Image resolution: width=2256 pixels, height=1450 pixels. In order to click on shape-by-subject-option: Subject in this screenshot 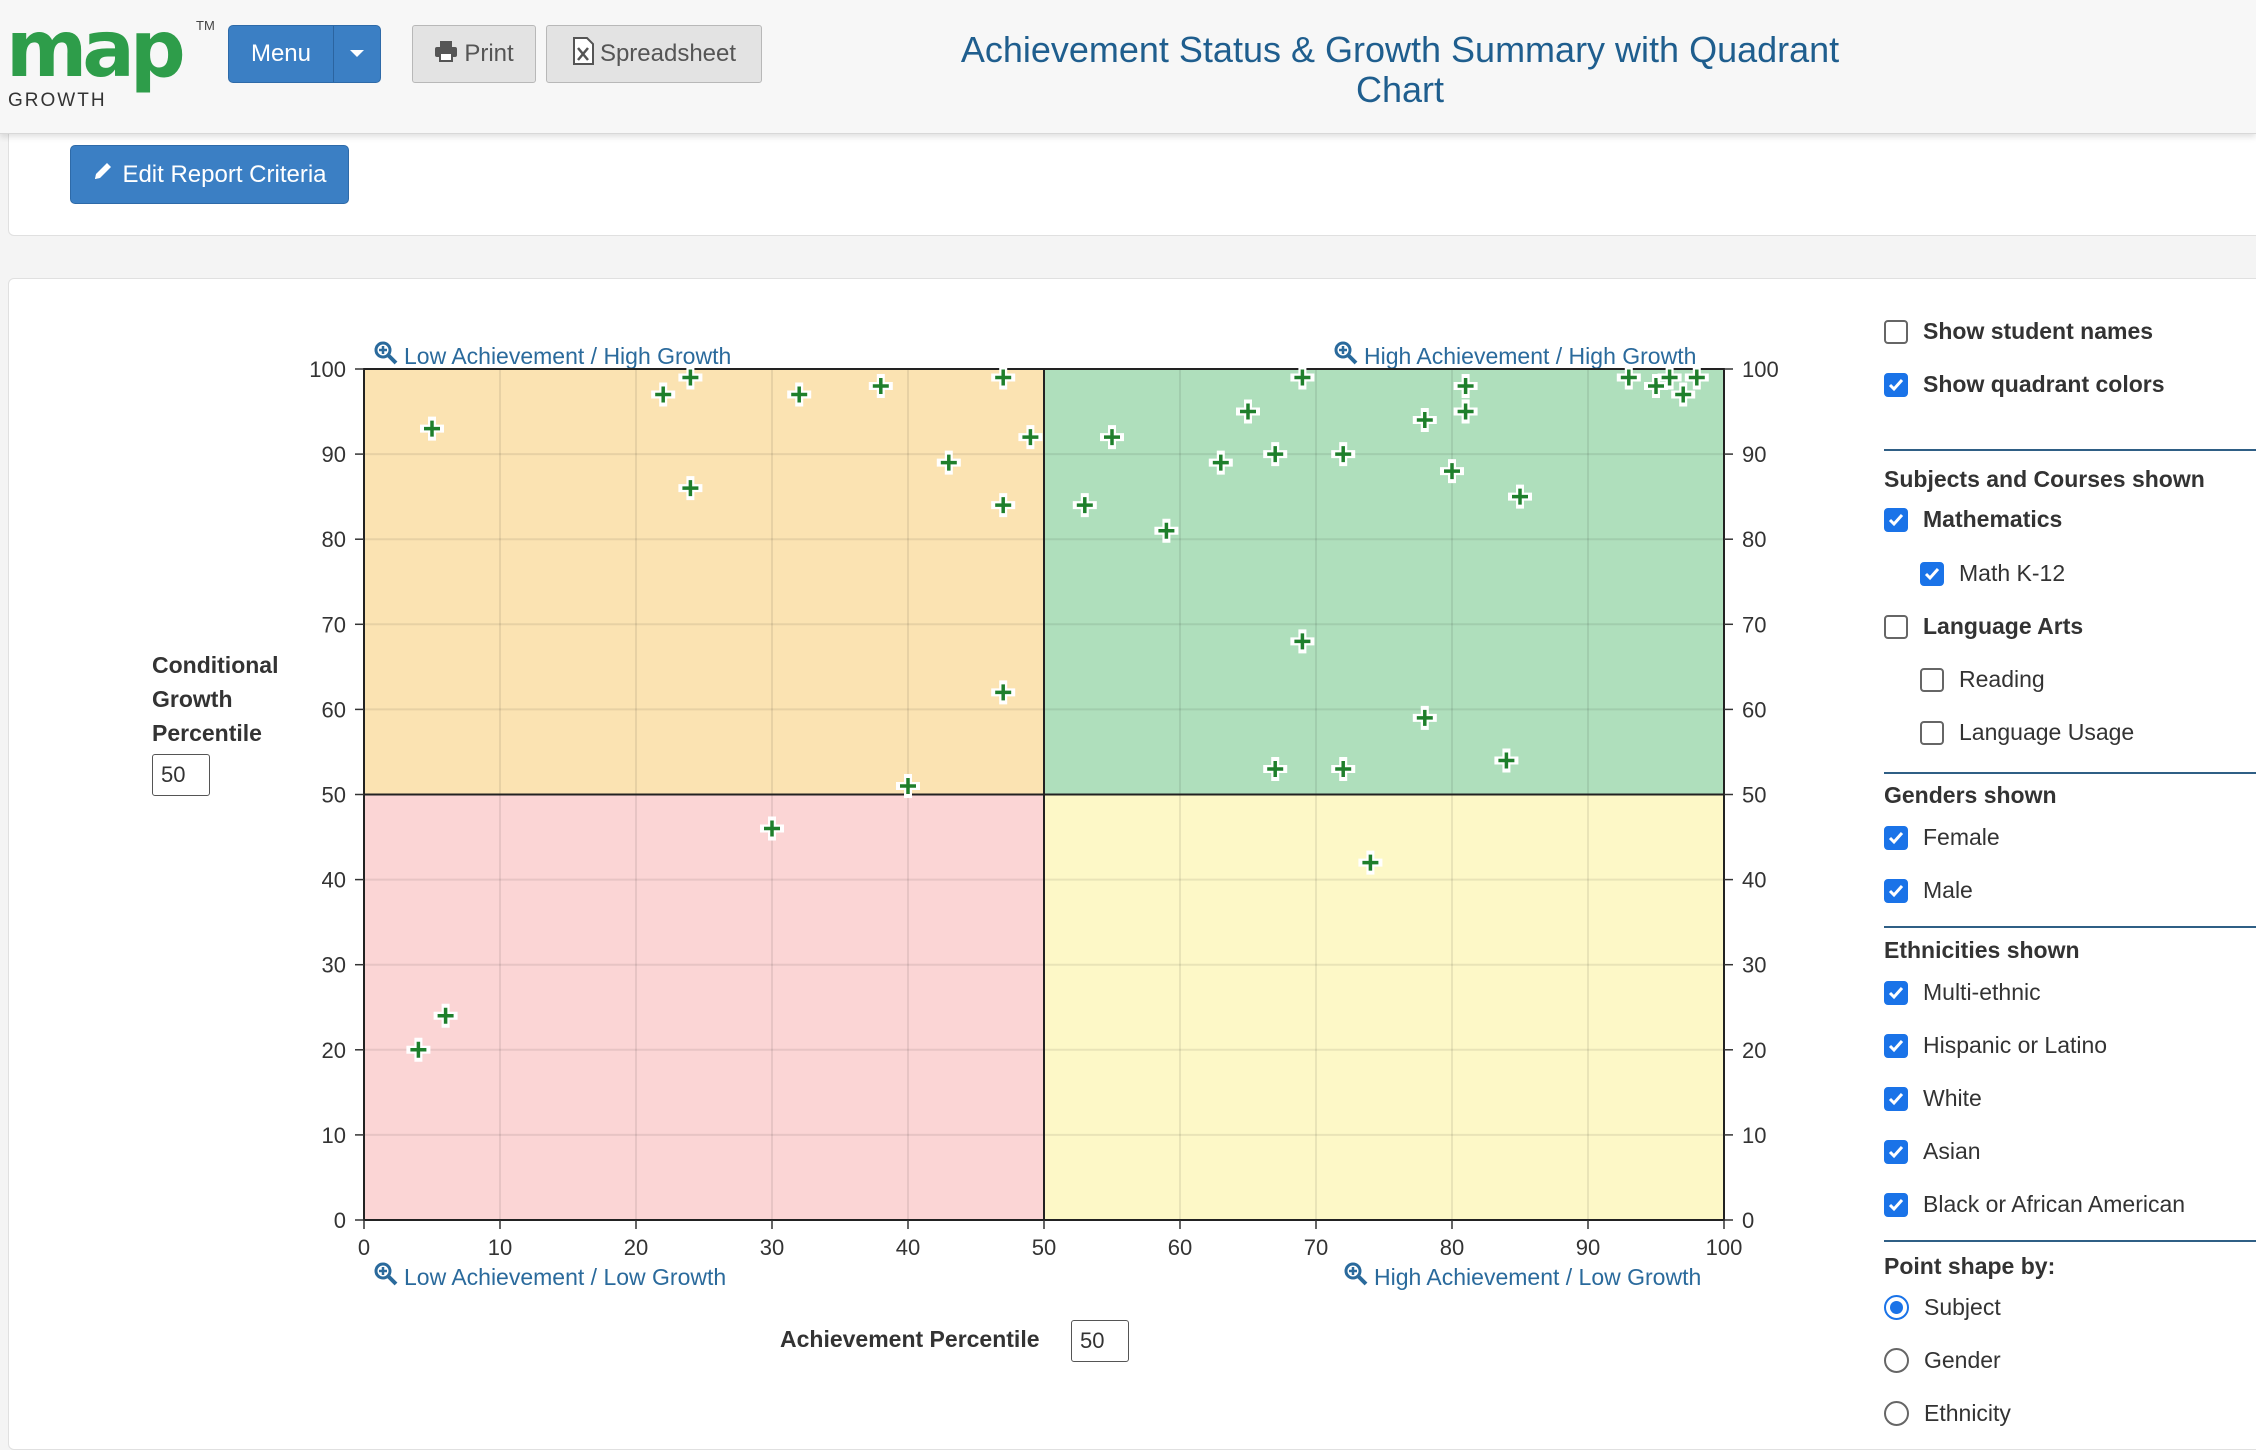, I will do `click(1942, 1307)`.